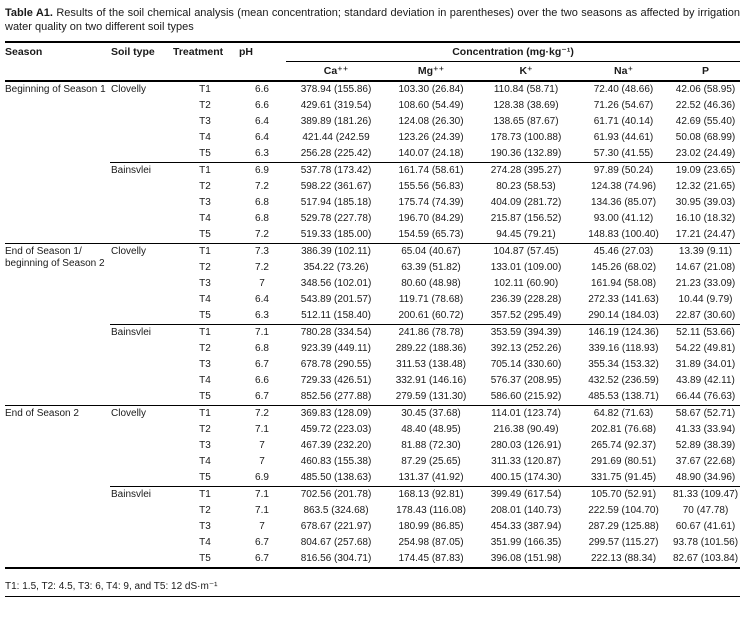 The image size is (745, 624). I want to click on na-cell: 291.69 (80.51), so click(623, 461).